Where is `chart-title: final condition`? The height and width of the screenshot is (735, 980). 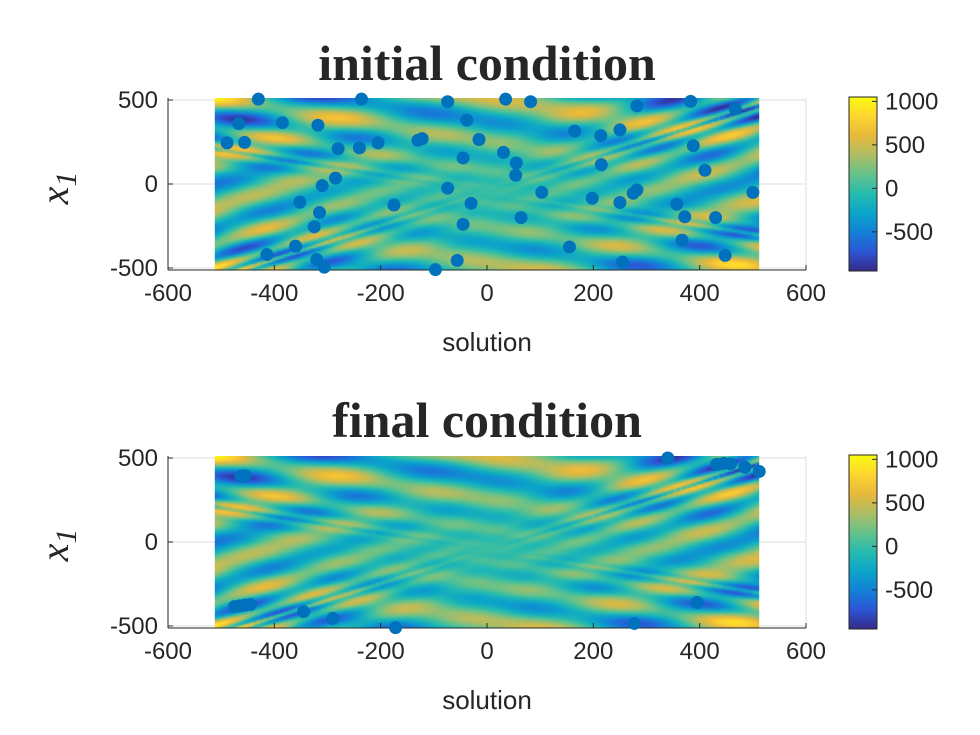
chart-title: final condition is located at coordinates (487, 420).